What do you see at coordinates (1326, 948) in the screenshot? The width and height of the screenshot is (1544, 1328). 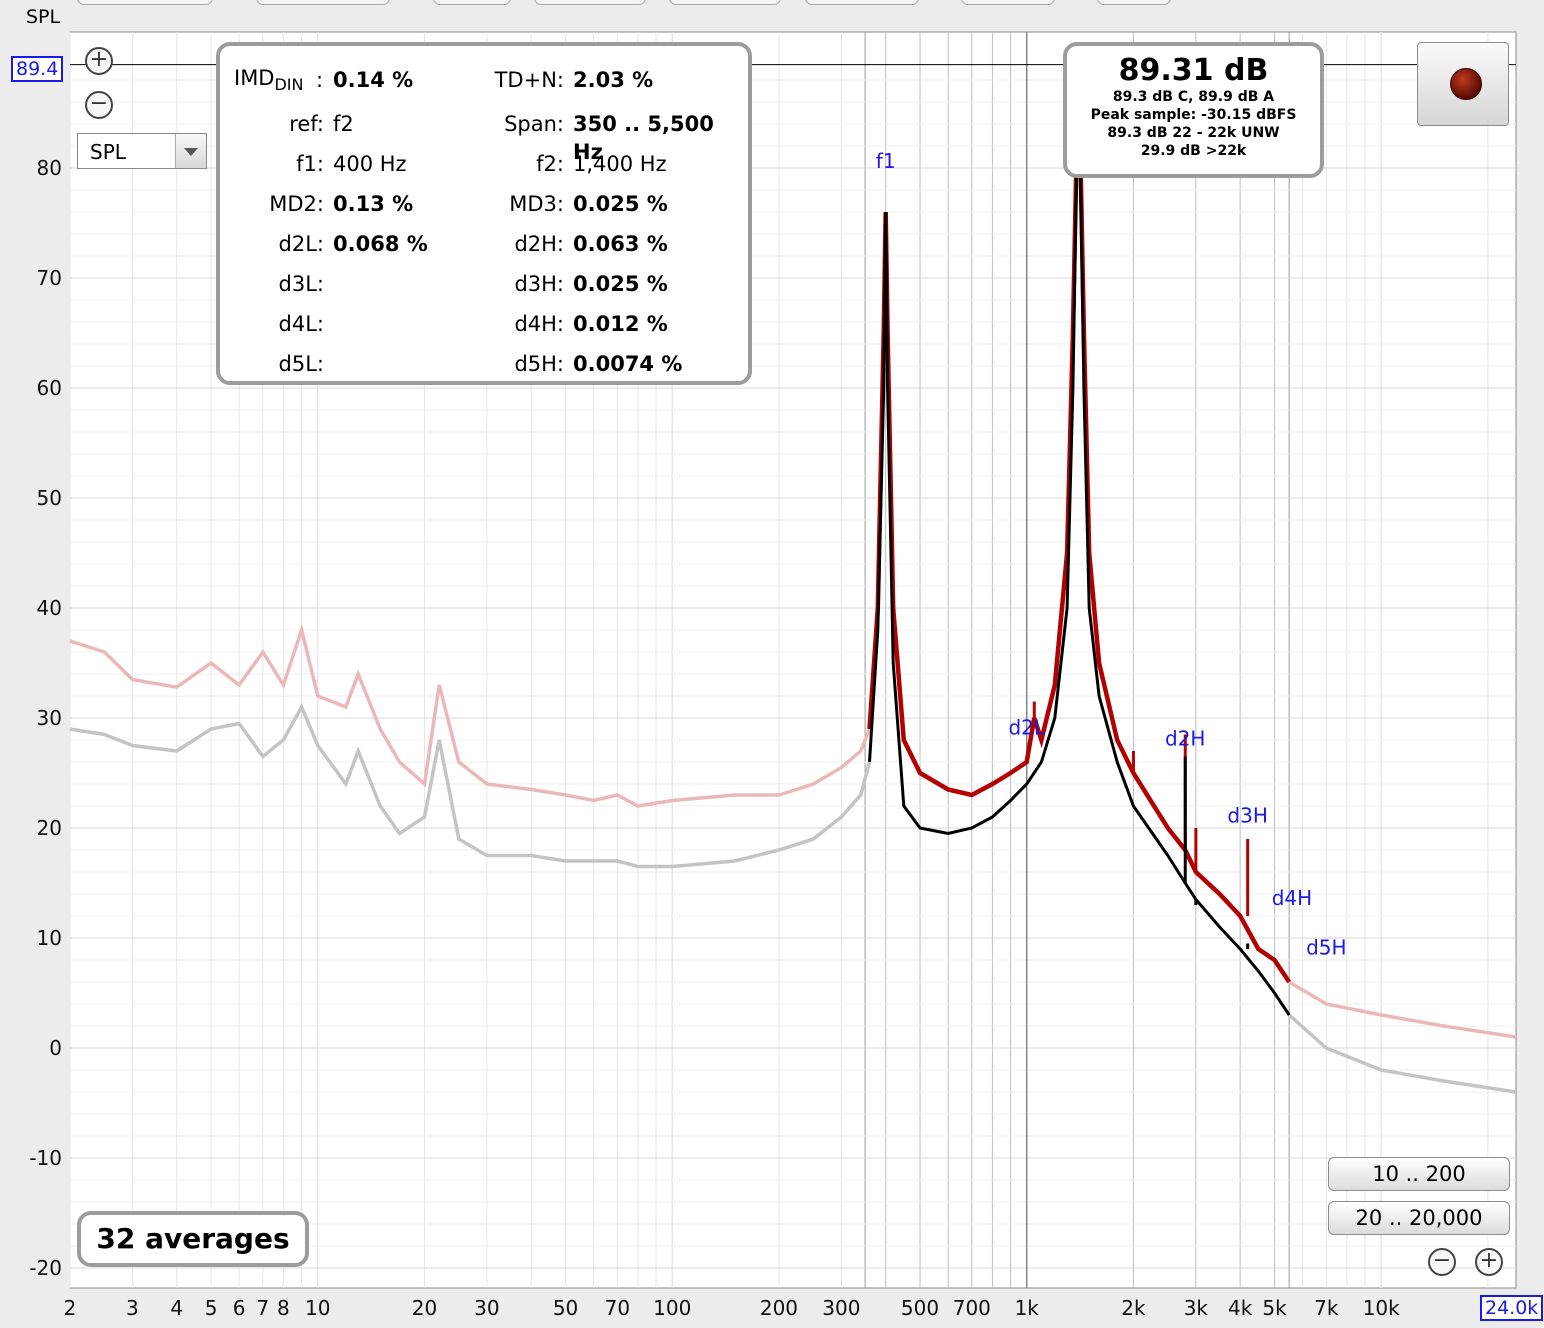 I see `marker-label-d5H: d5H` at bounding box center [1326, 948].